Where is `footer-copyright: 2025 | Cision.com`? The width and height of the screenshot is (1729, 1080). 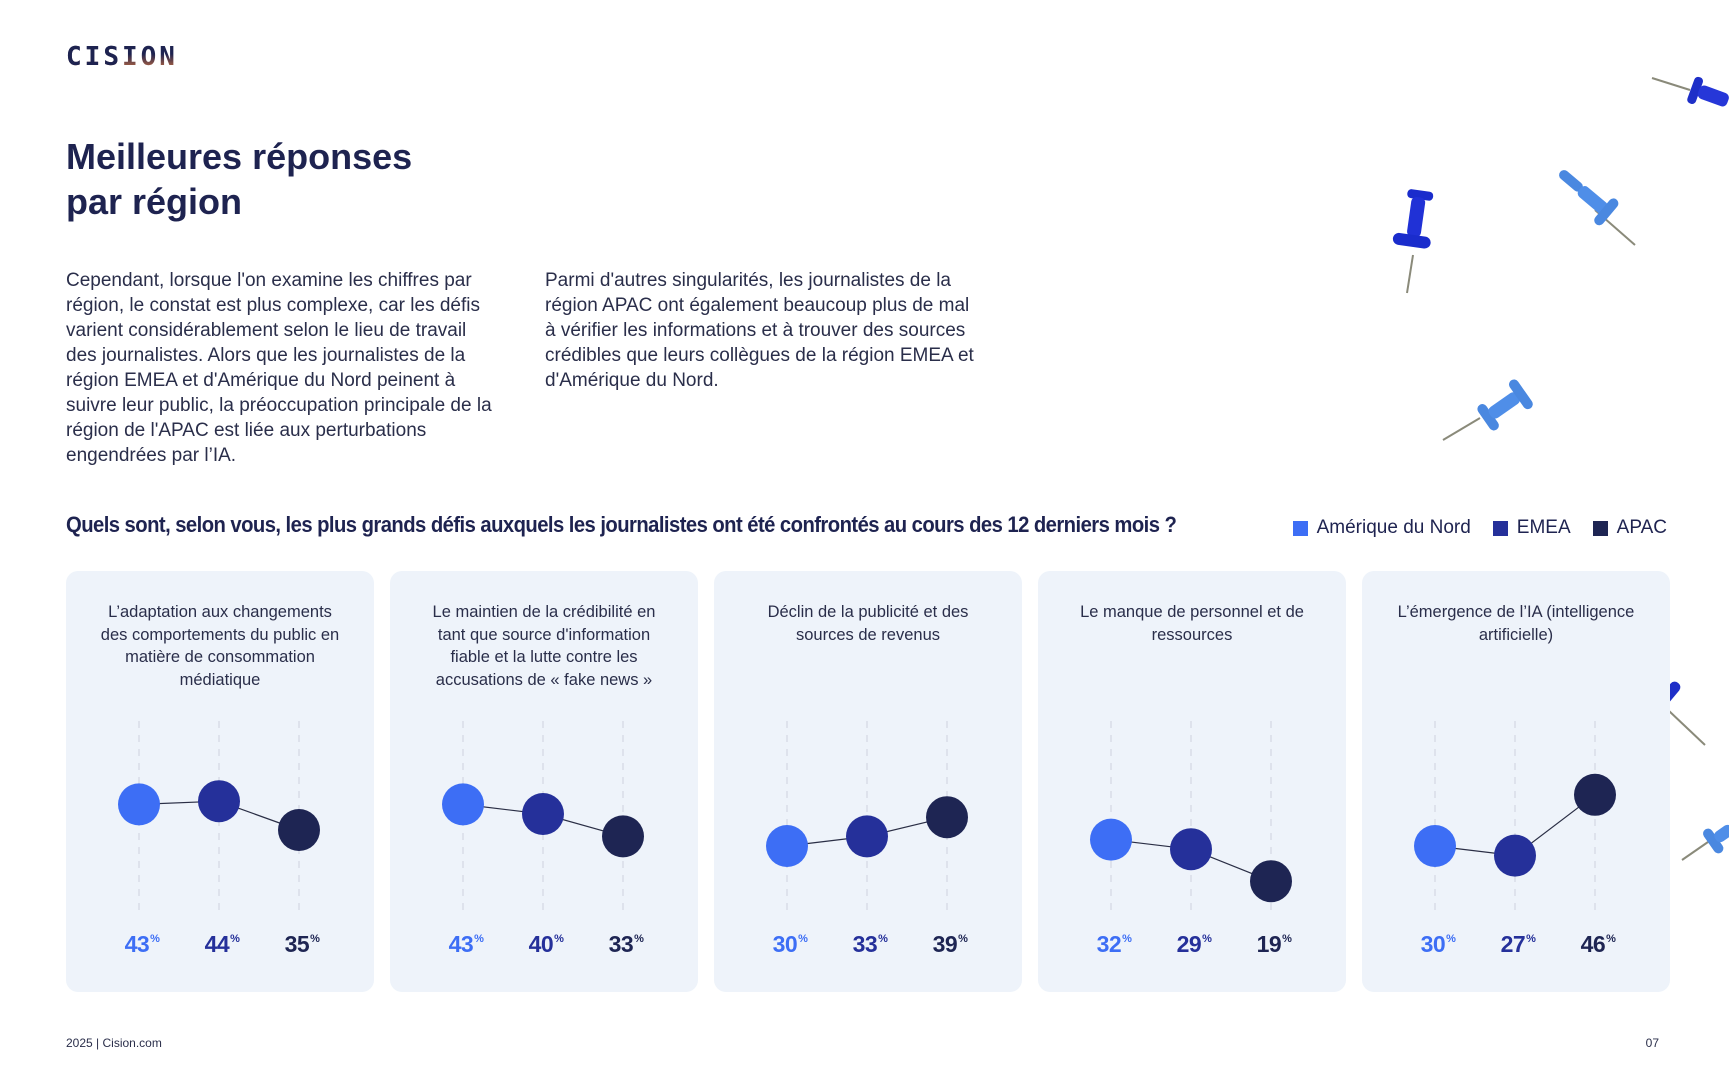 footer-copyright: 2025 | Cision.com is located at coordinates (114, 1043).